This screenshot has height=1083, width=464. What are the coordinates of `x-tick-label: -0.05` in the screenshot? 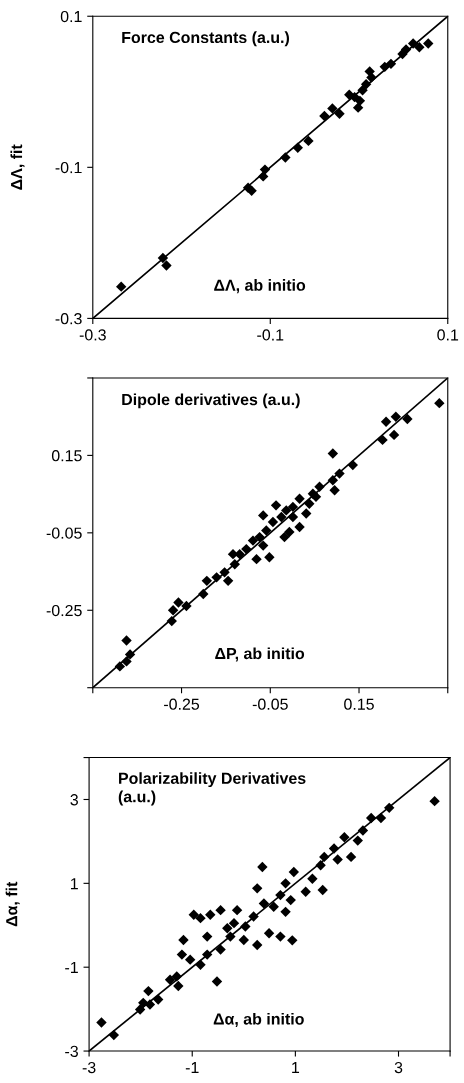 It's located at (270, 704).